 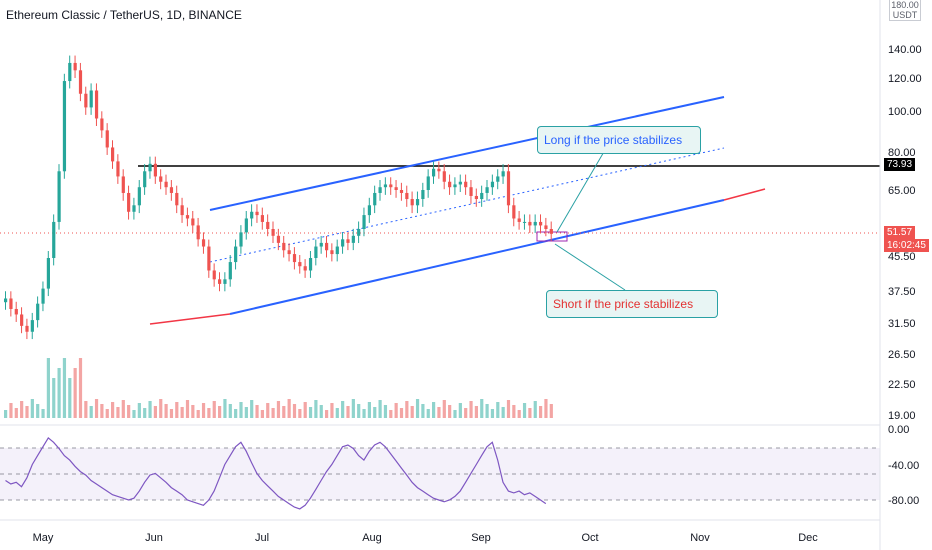 What do you see at coordinates (190, 319) in the screenshot?
I see `projection-left` at bounding box center [190, 319].